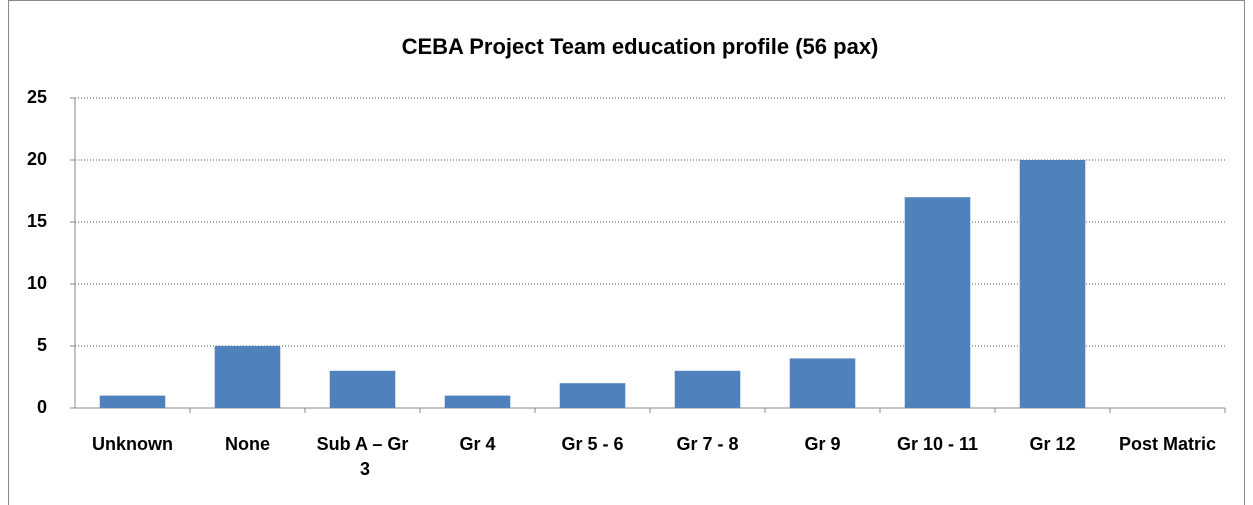 The height and width of the screenshot is (505, 1253). I want to click on x-tick-label: Sub A – Gr 3, so click(363, 456).